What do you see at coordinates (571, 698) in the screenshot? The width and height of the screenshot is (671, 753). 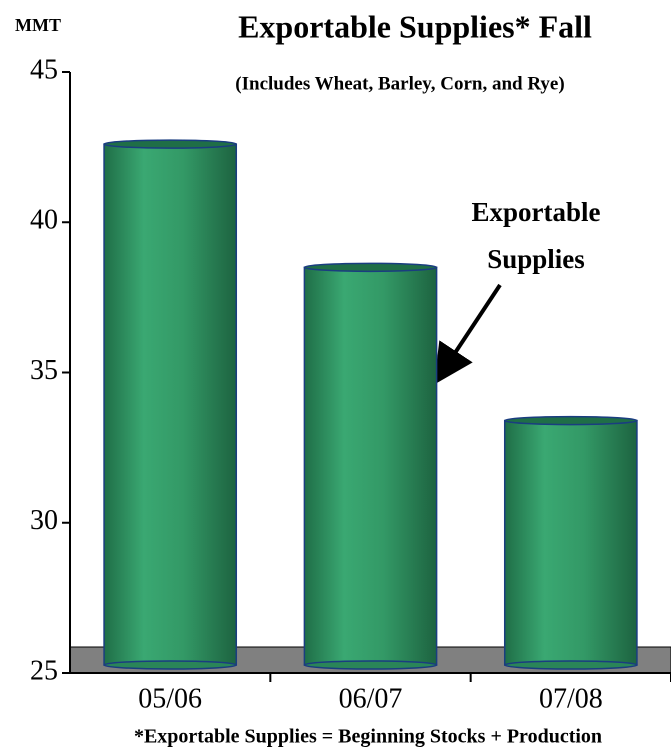 I see `x-tick-label: 07/08` at bounding box center [571, 698].